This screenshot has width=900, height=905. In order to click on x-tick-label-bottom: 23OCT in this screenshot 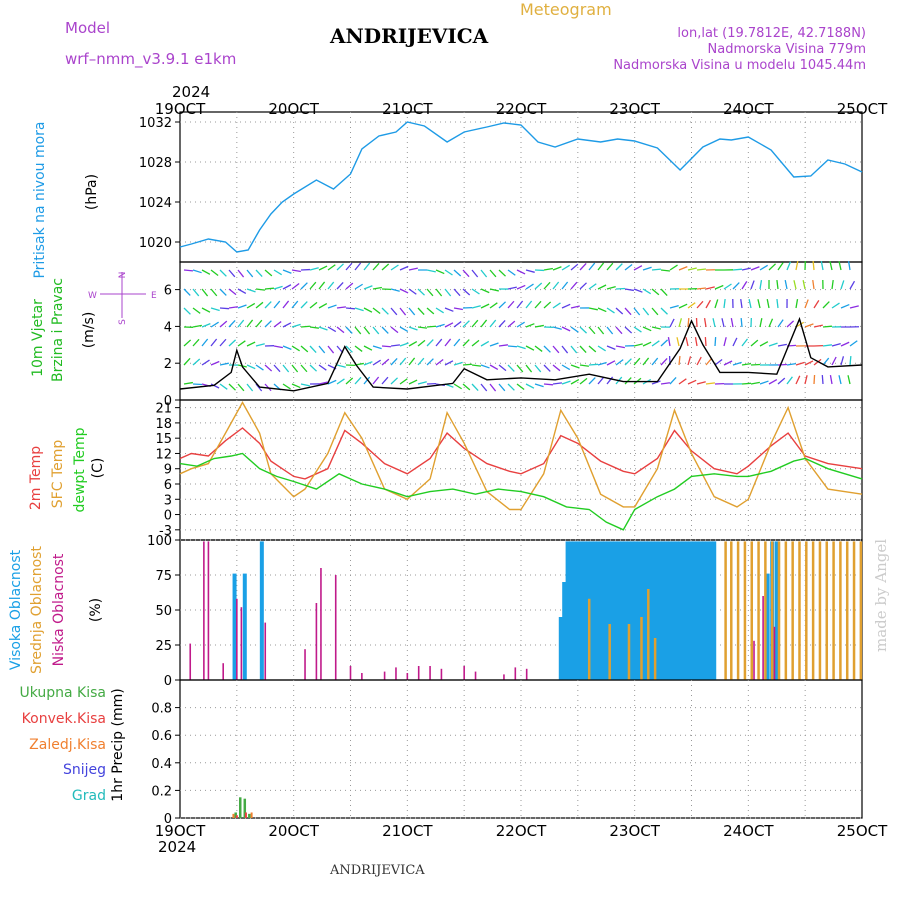, I will do `click(634, 831)`.